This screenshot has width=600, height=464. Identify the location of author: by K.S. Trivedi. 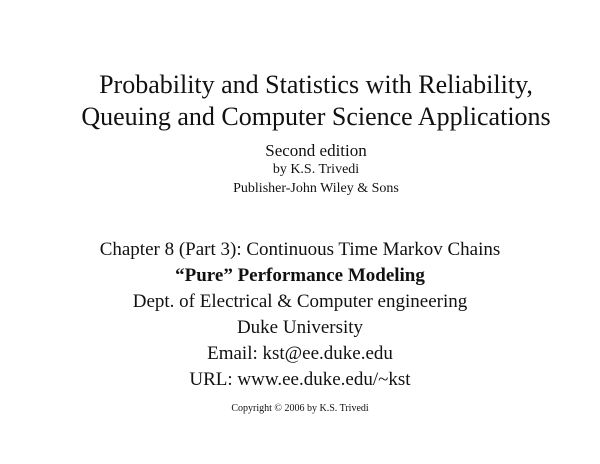
(316, 169).